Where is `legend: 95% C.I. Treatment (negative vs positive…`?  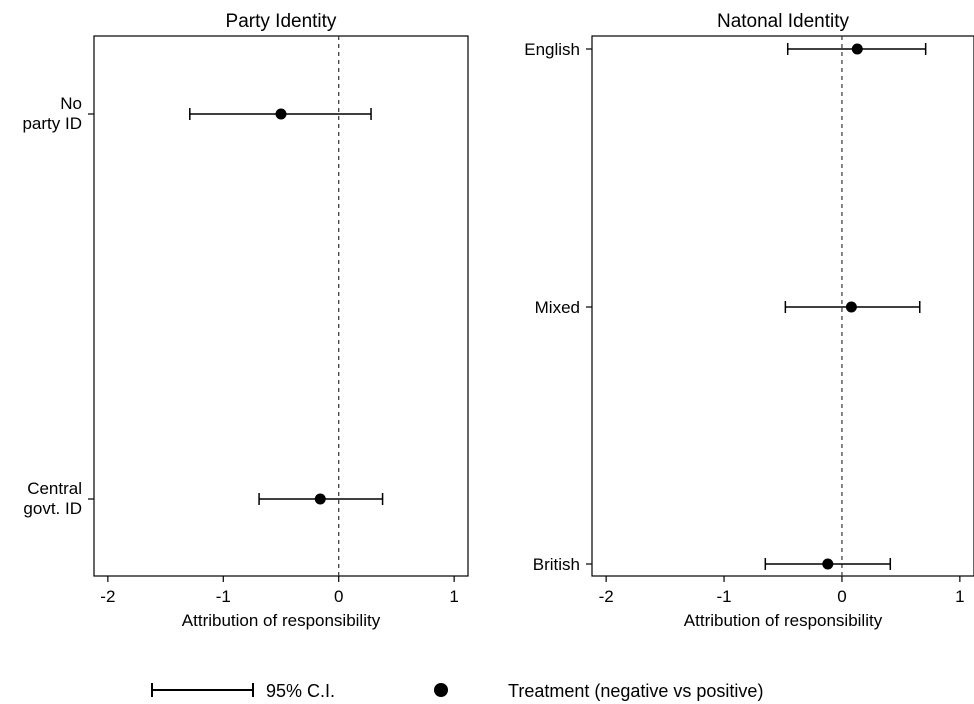
legend: 95% C.I. Treatment (negative vs positive… is located at coordinates (457, 691).